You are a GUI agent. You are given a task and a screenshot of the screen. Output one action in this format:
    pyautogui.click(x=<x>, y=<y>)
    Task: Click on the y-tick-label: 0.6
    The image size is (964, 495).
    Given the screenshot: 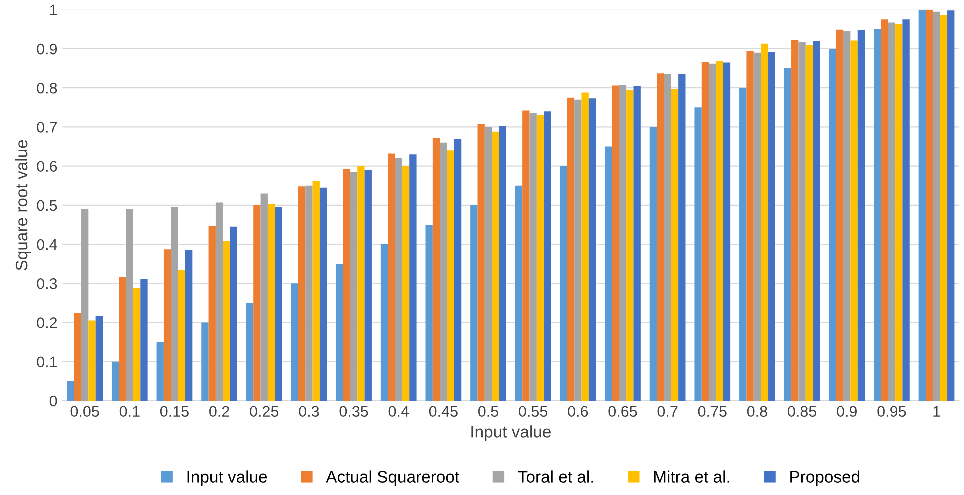 What is the action you would take?
    pyautogui.click(x=47, y=166)
    